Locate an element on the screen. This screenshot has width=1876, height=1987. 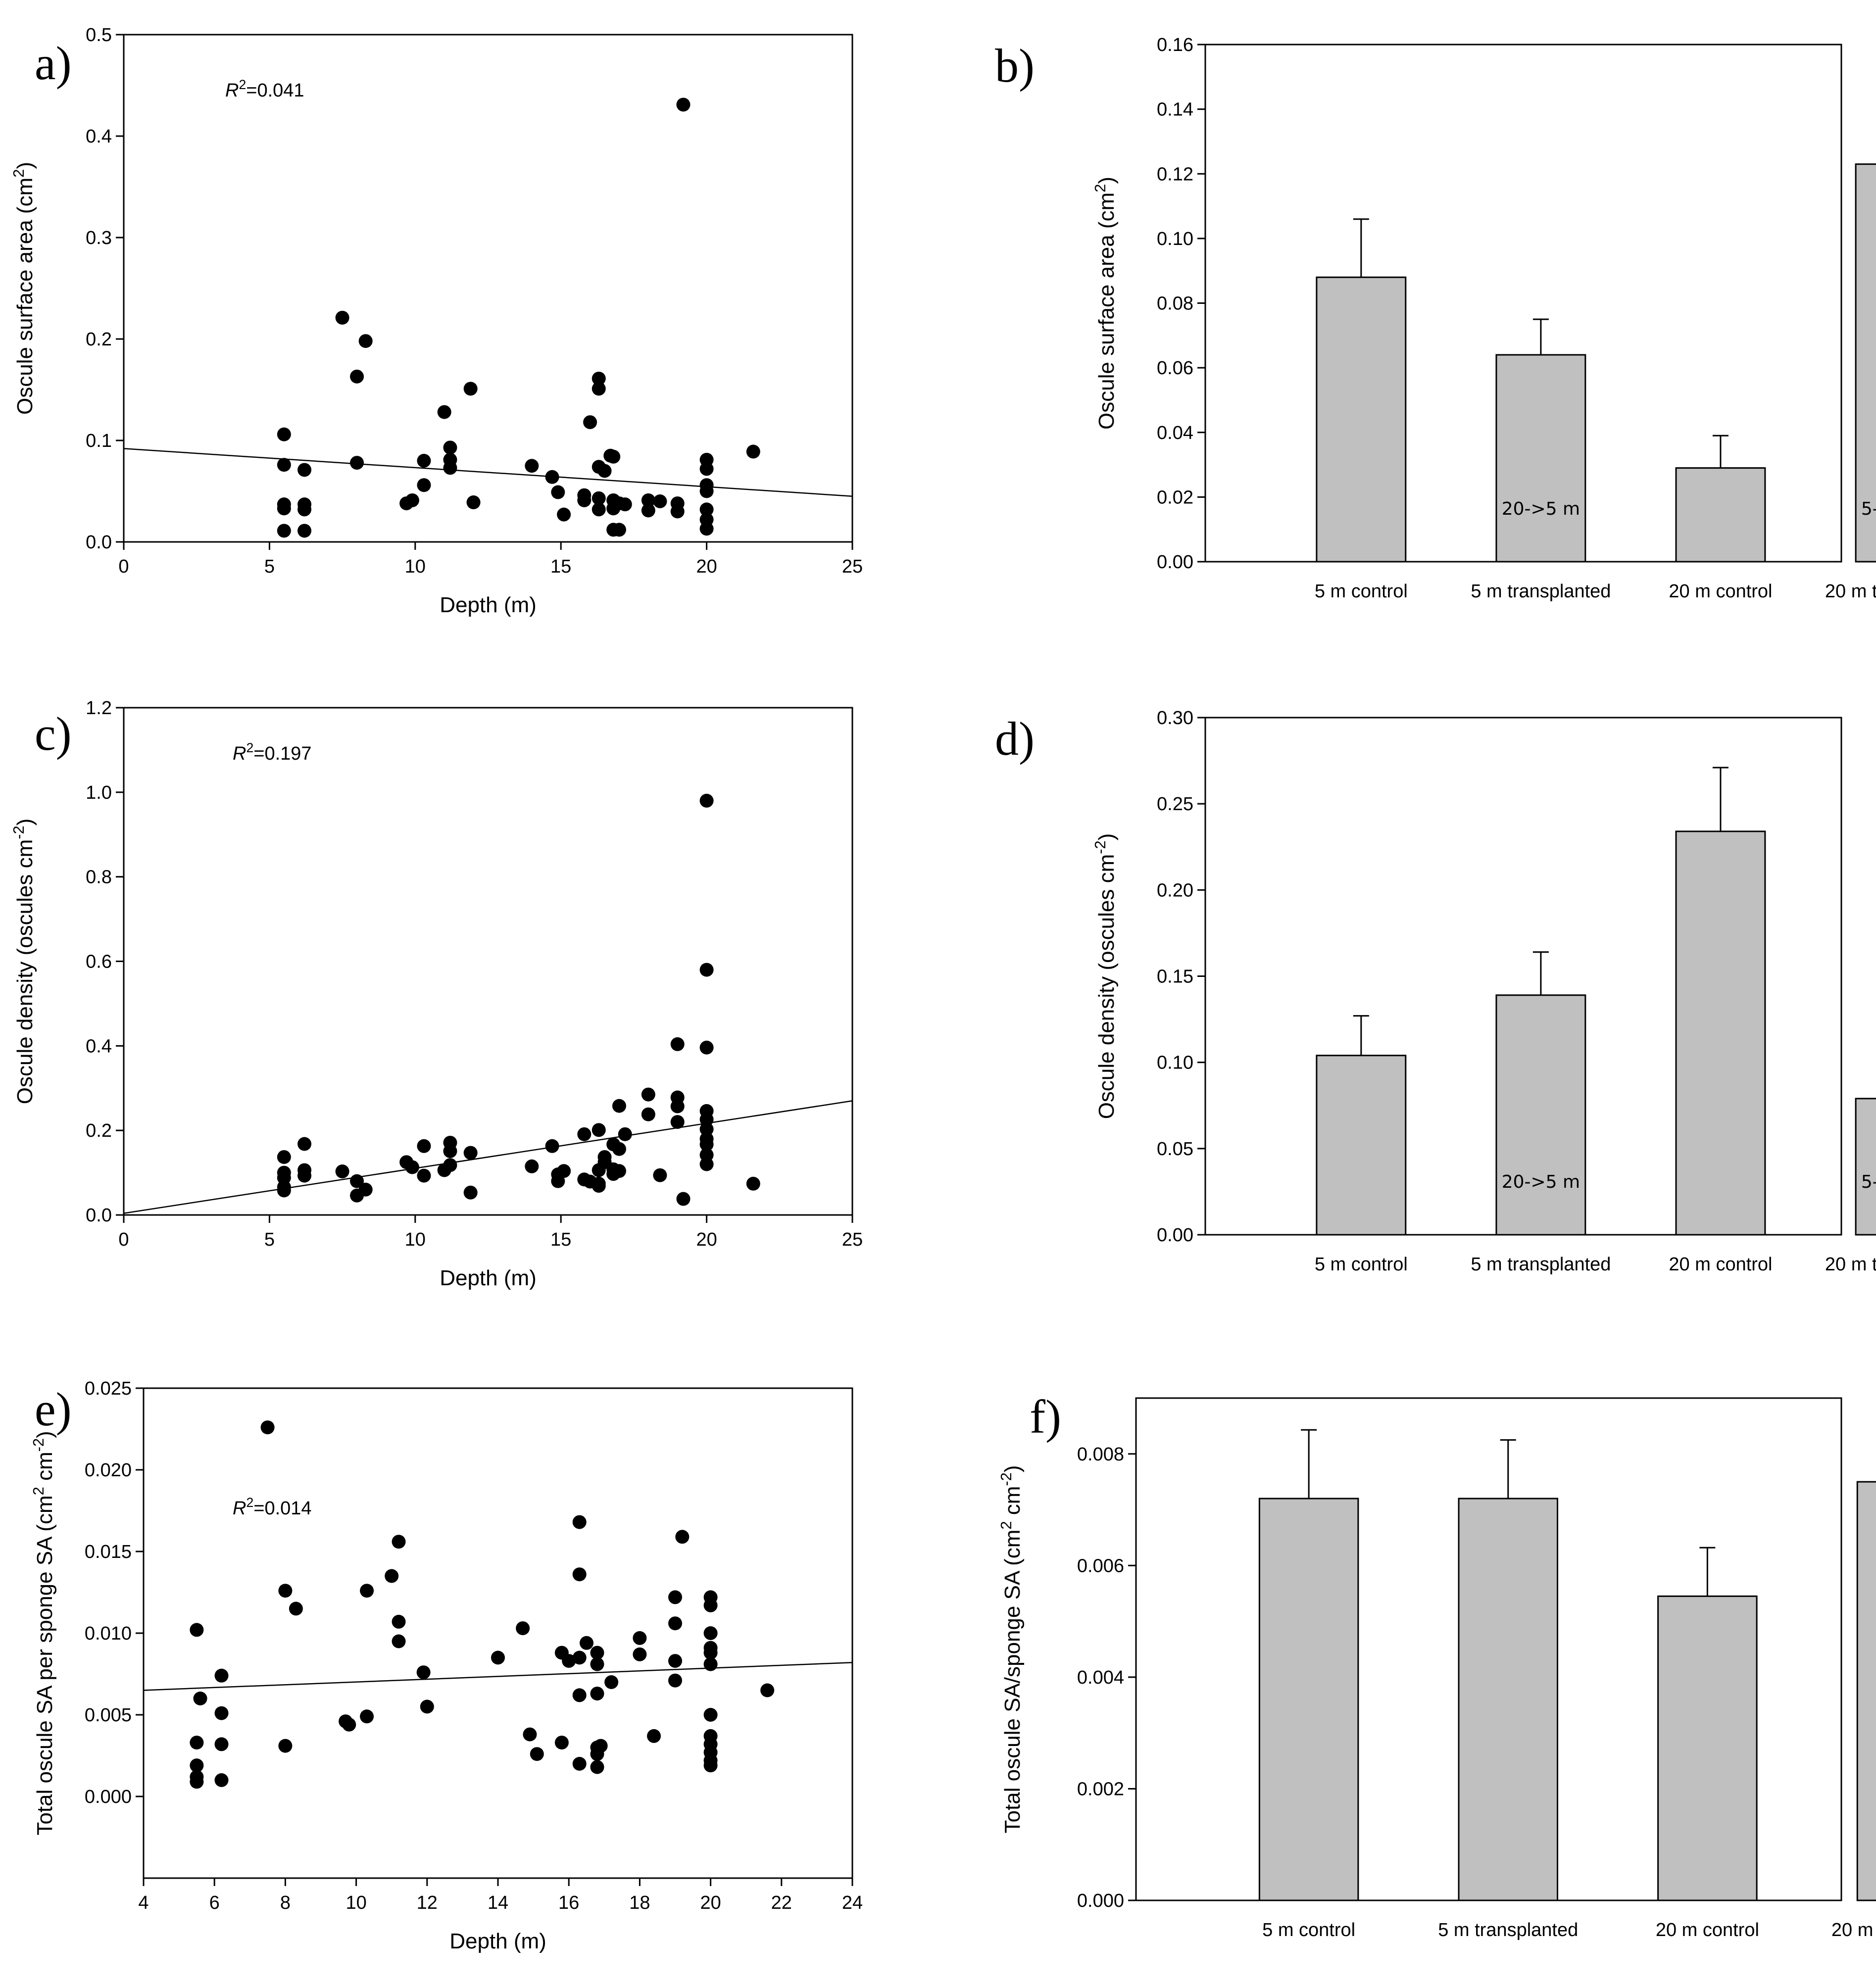
panel-e-ytick-label: 0.020 is located at coordinates (108, 1470).